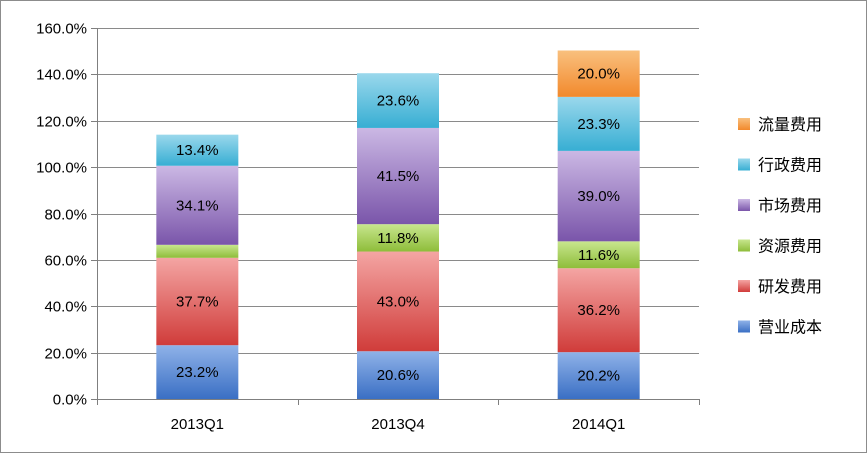  I want to click on data-label: 11.6%, so click(598, 255).